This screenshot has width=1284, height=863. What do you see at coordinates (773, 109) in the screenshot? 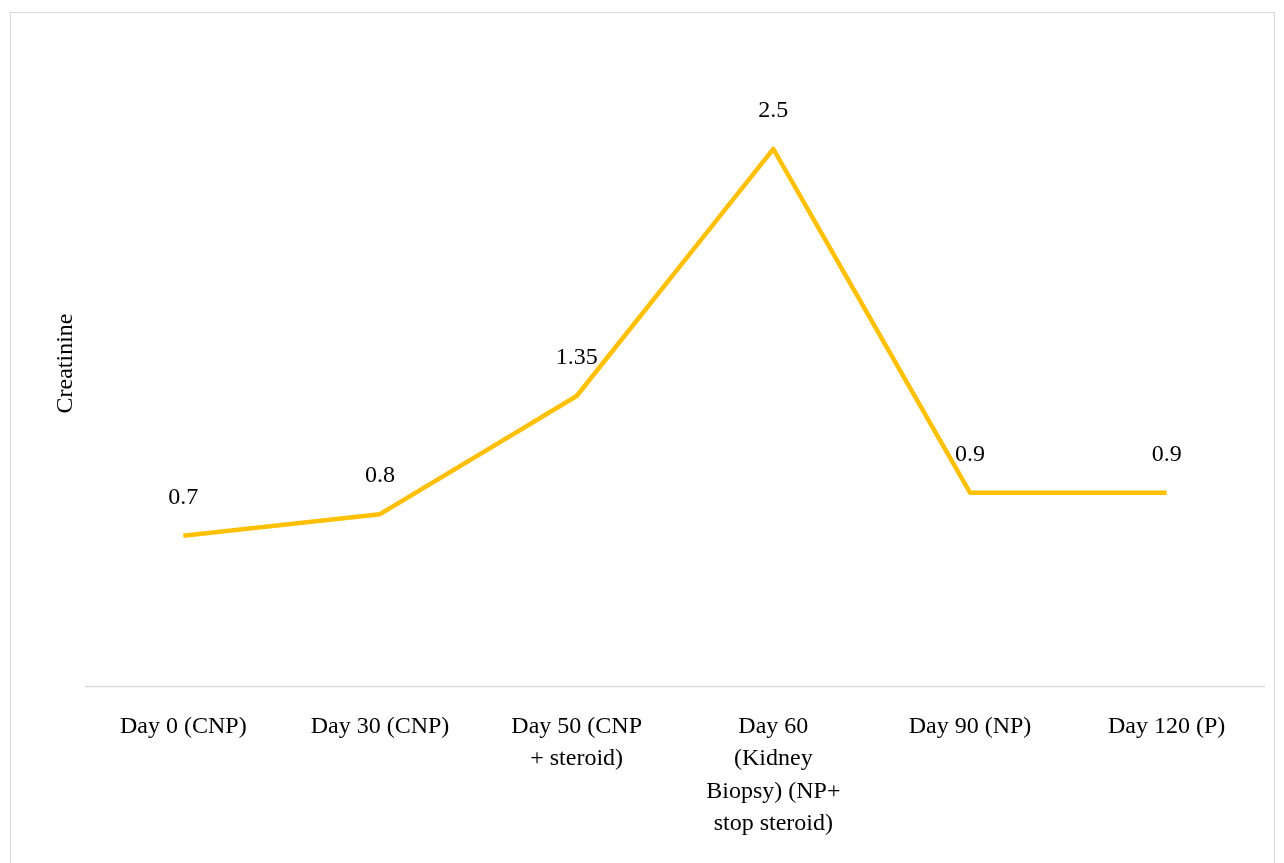
I see `data-label: 2.5` at bounding box center [773, 109].